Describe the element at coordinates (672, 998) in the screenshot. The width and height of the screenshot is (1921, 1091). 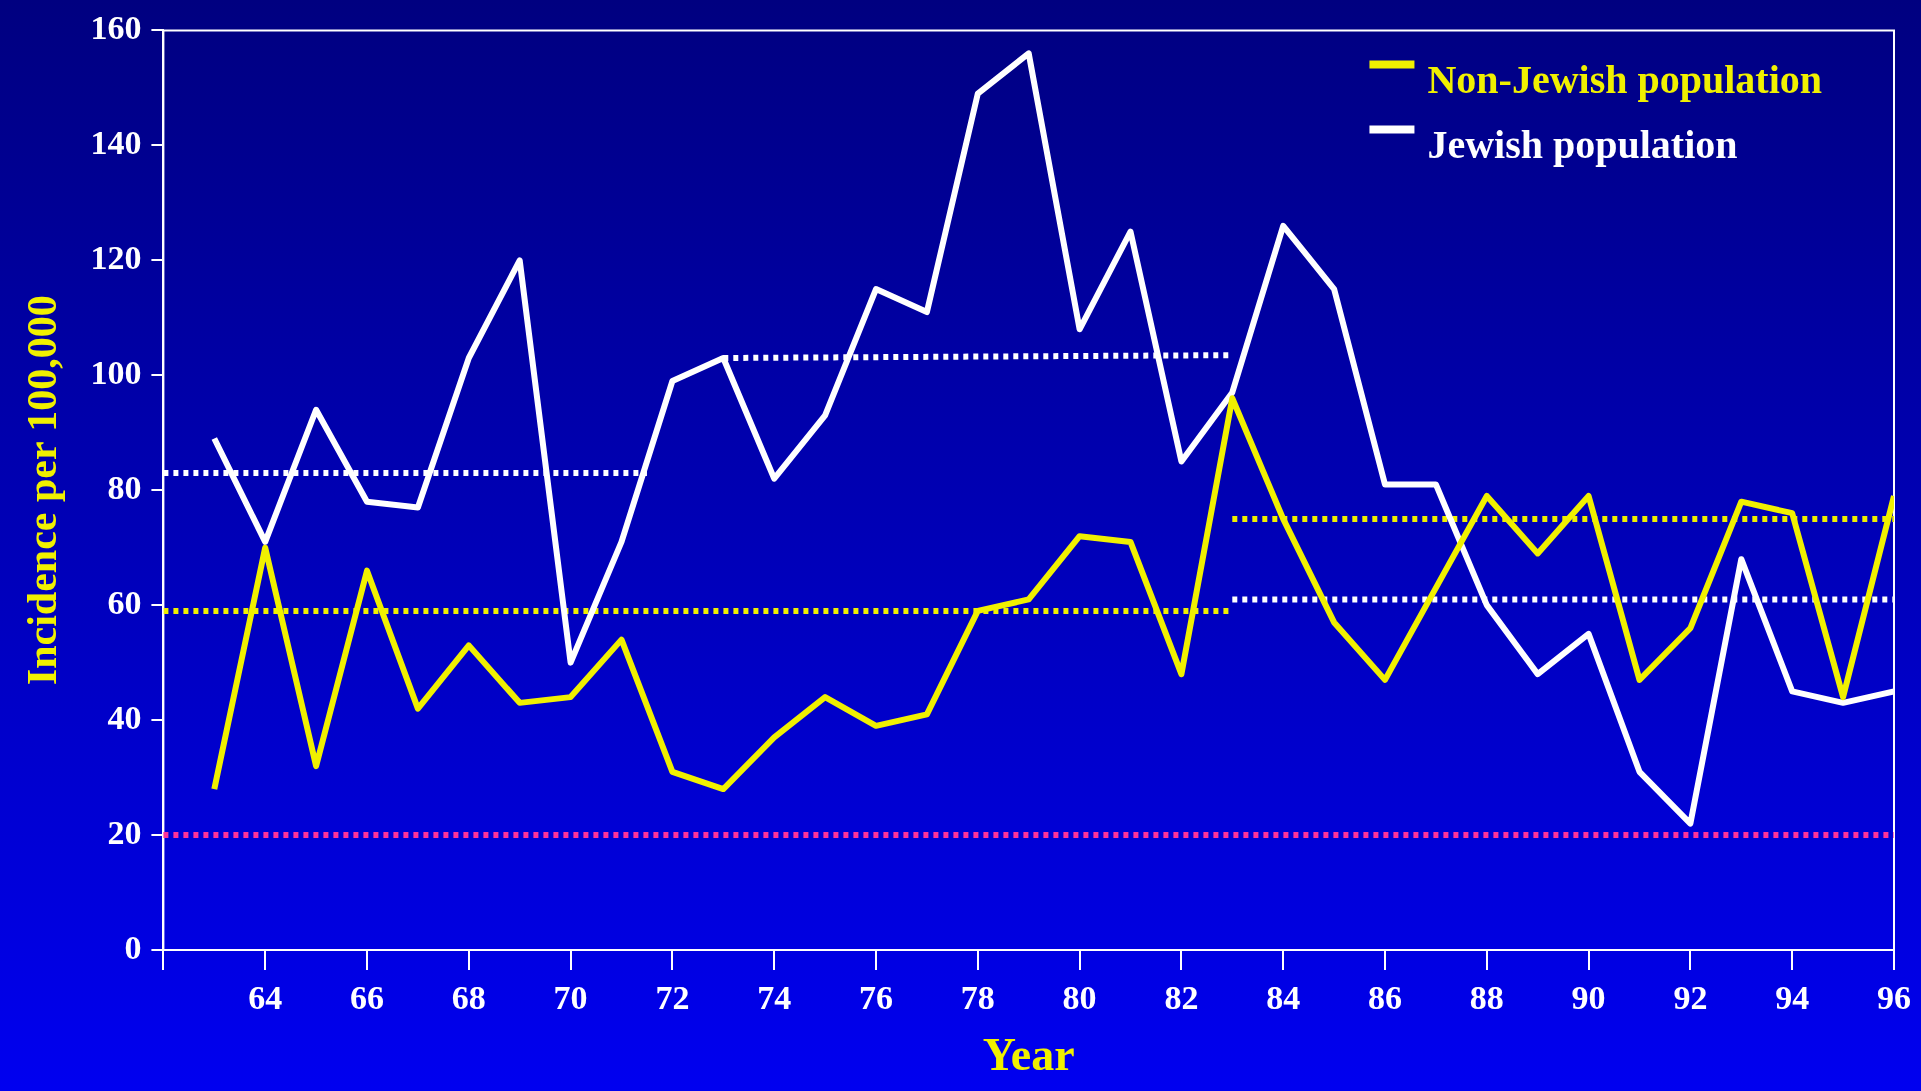
I see `x-tick-label: 72` at that location.